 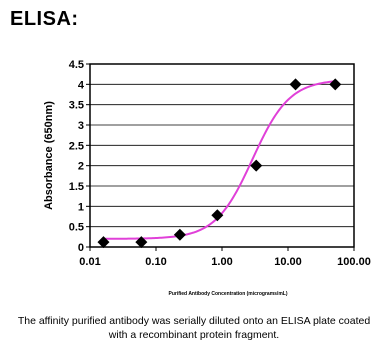 What do you see at coordinates (155, 262) in the screenshot?
I see `x-tick-label: 0.10` at bounding box center [155, 262].